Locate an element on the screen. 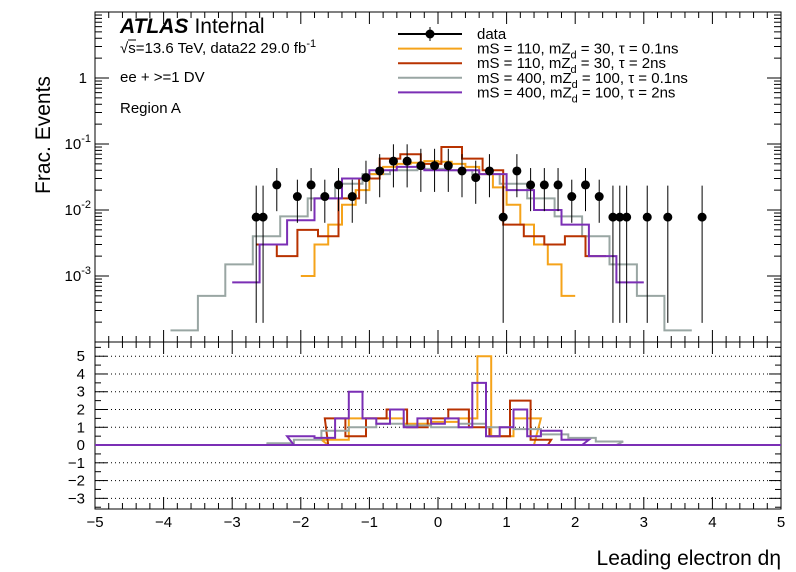 The height and width of the screenshot is (572, 796). ratio-y-tick-label: 5 is located at coordinates (81, 356).